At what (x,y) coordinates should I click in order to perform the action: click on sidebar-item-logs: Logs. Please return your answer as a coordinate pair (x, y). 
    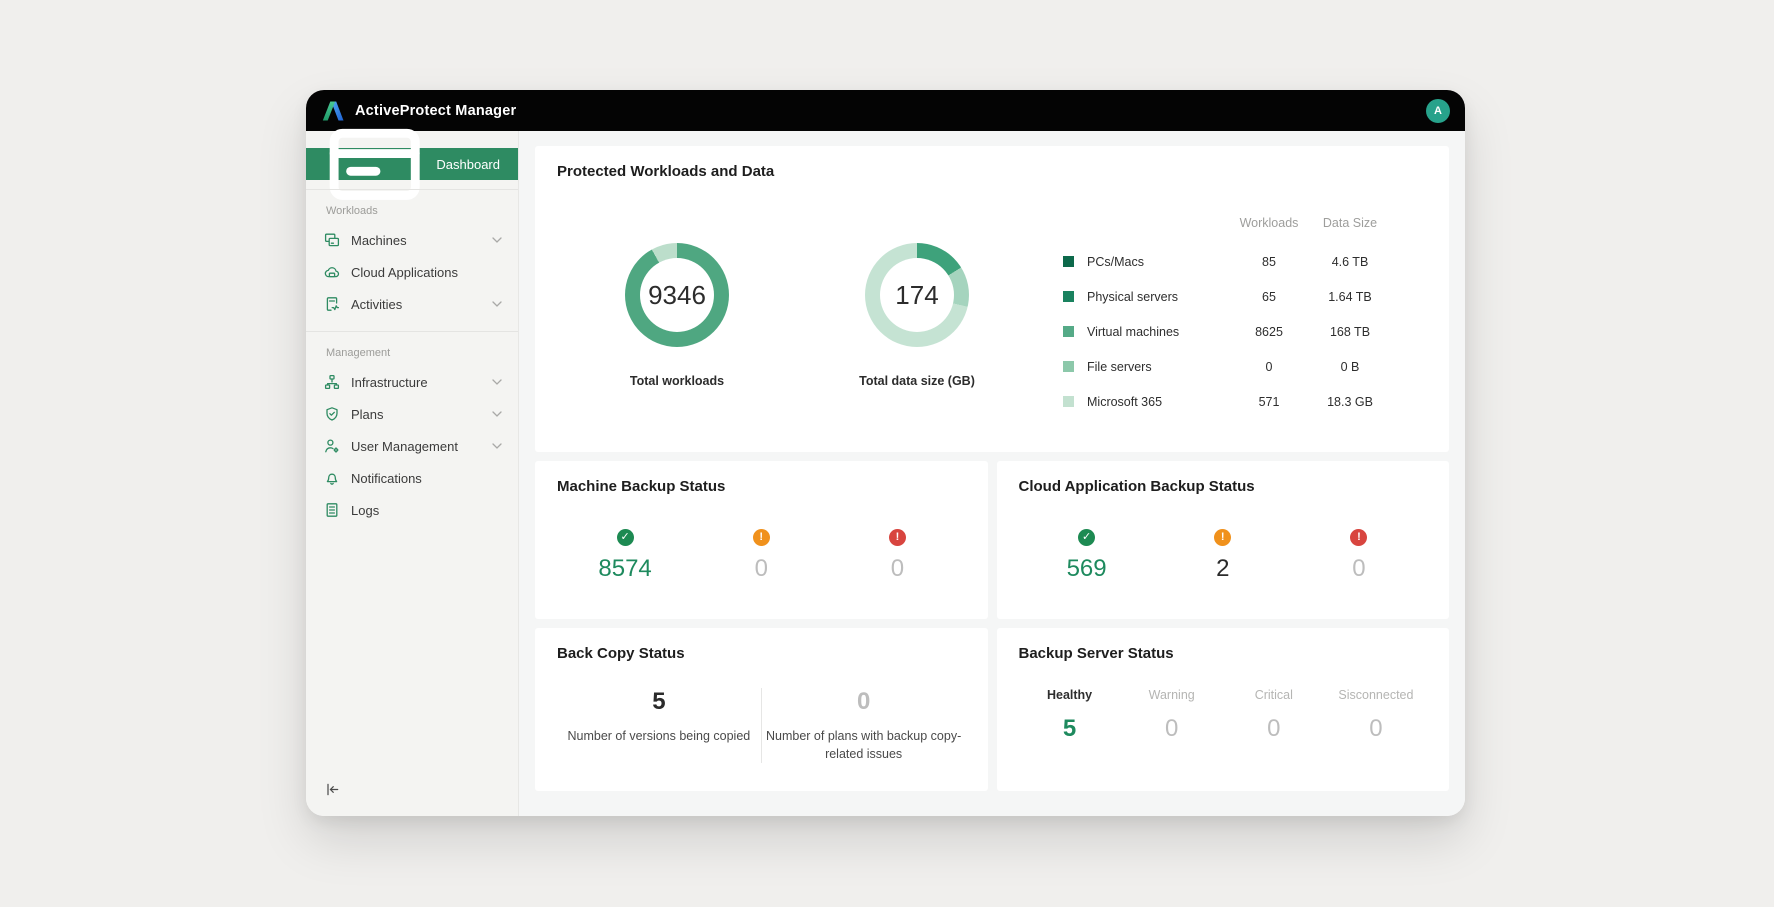
    Looking at the image, I should click on (412, 510).